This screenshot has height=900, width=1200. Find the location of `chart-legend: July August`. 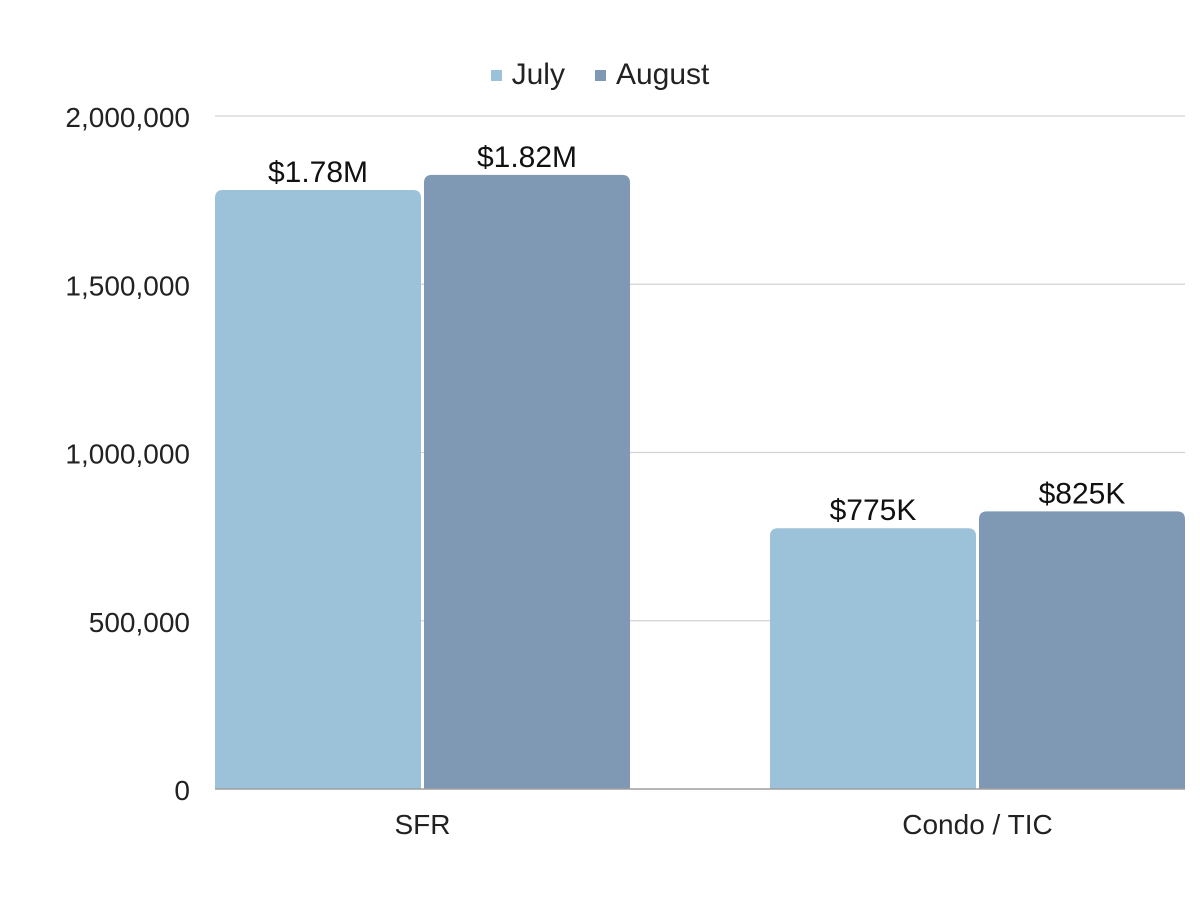

chart-legend: July August is located at coordinates (600, 75).